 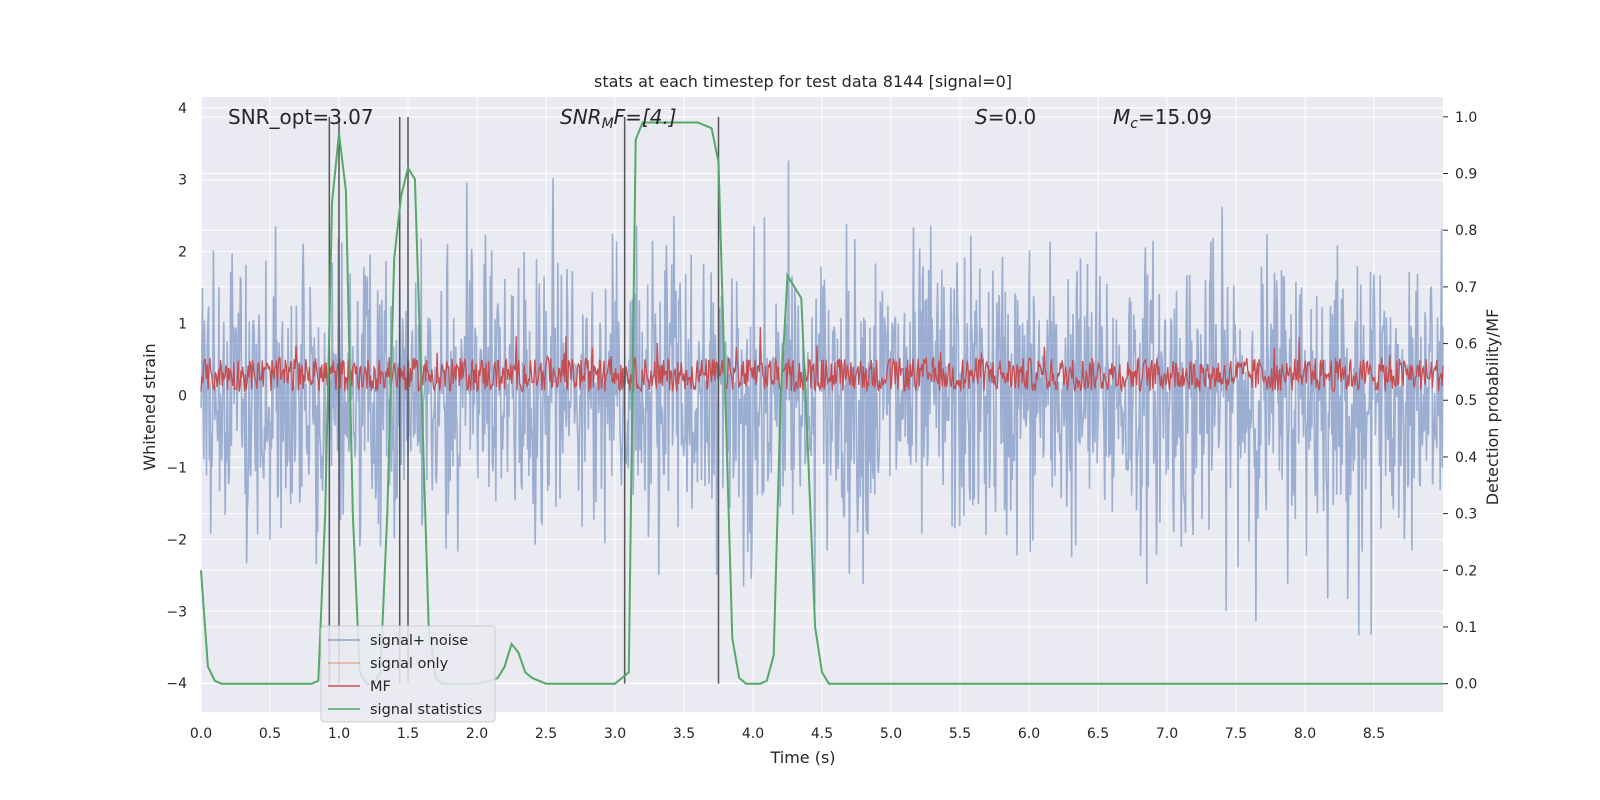 What do you see at coordinates (1175, 117) in the screenshot?
I see `mc-tail: =15.09` at bounding box center [1175, 117].